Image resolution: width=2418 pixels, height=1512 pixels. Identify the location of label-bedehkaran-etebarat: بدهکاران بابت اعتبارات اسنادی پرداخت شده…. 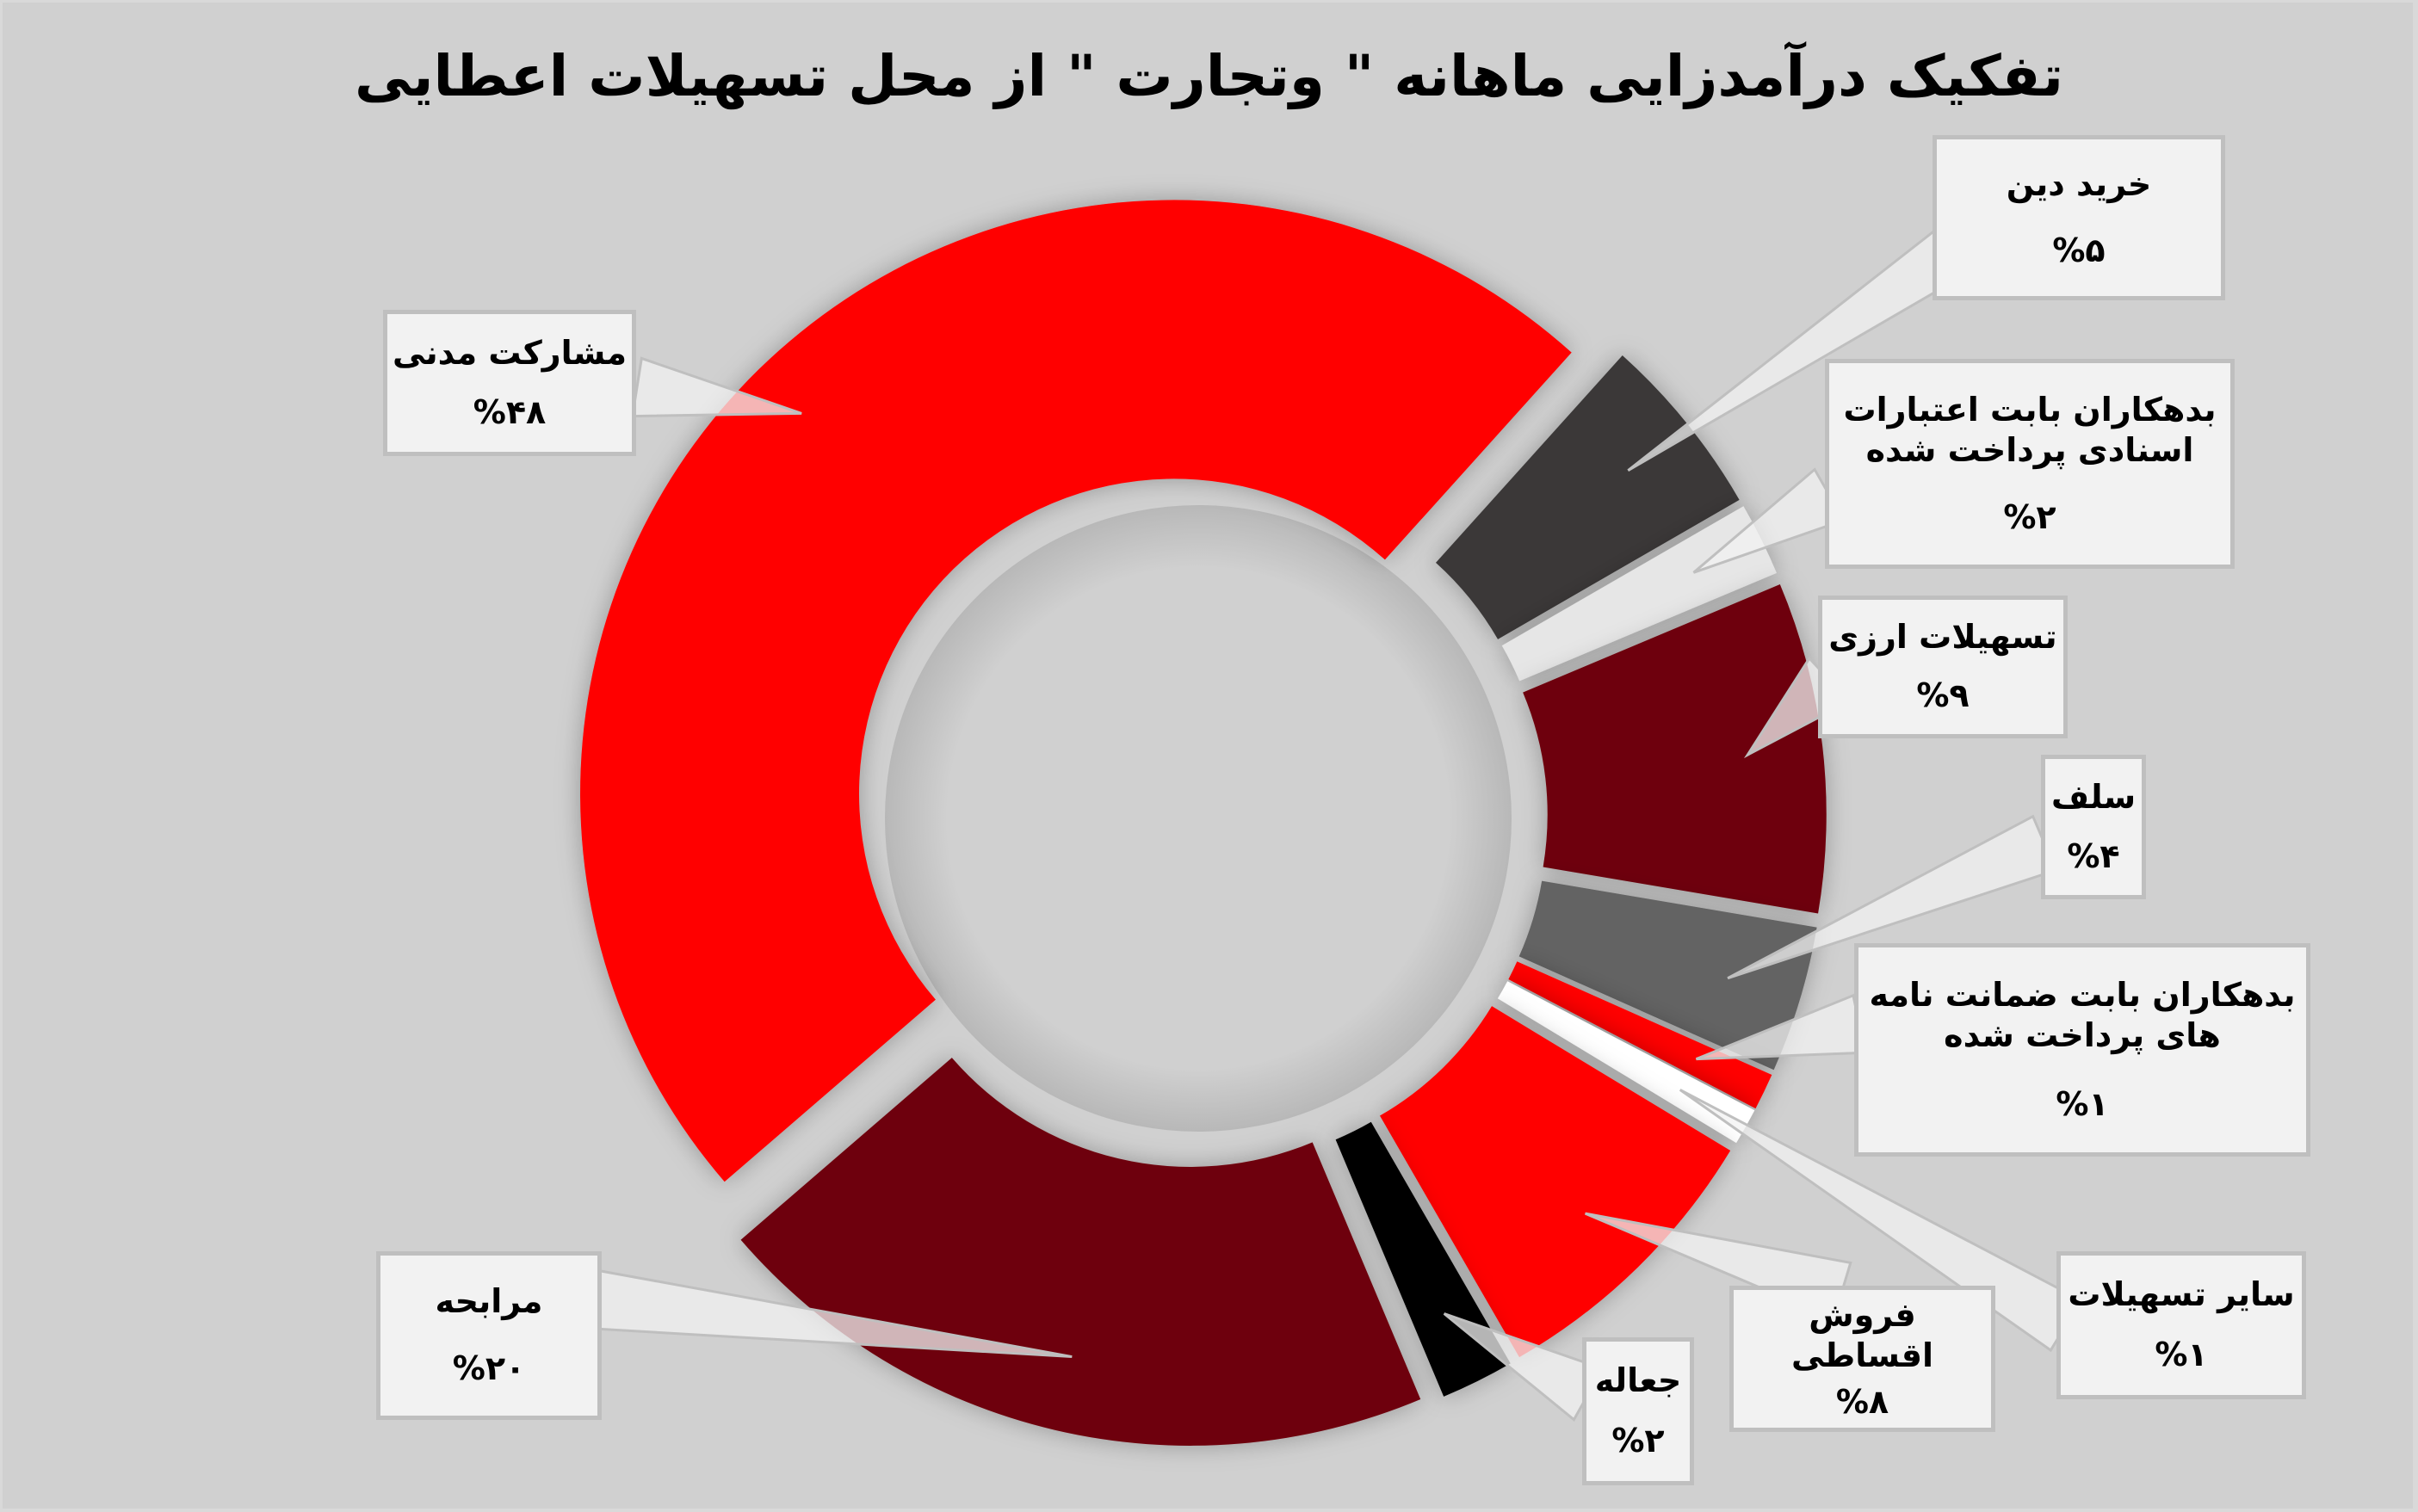
(2030, 464).